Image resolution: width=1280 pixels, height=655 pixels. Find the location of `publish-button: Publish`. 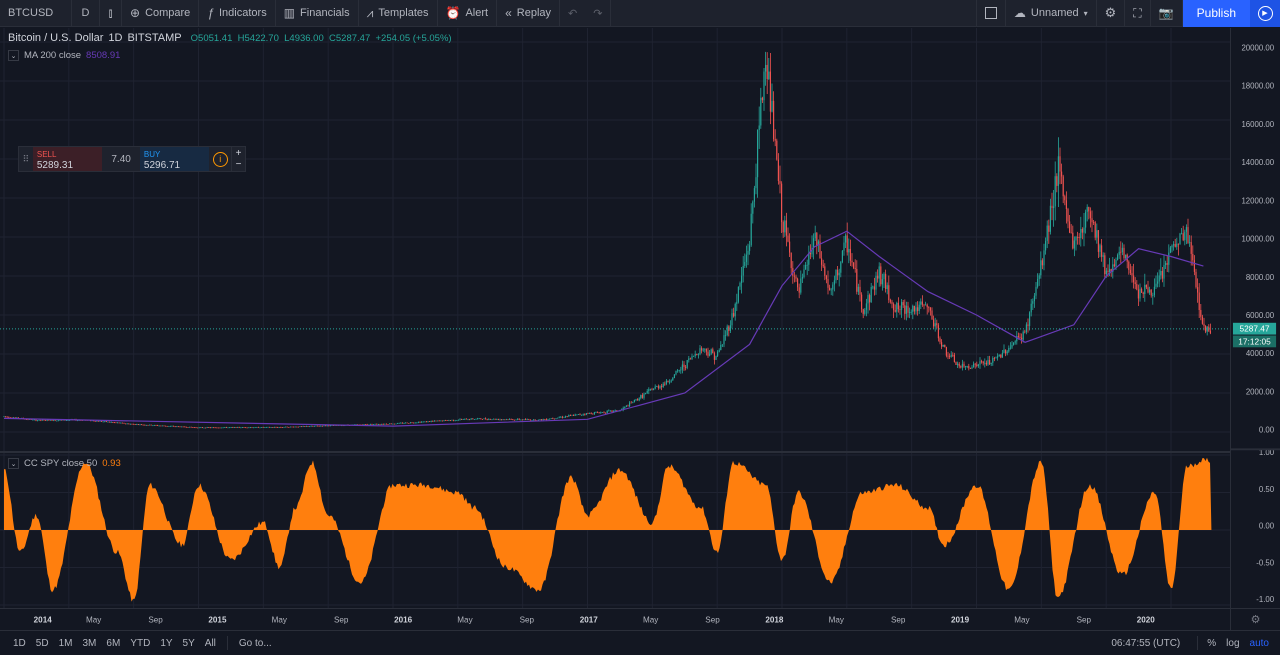

publish-button: Publish is located at coordinates (1216, 13).